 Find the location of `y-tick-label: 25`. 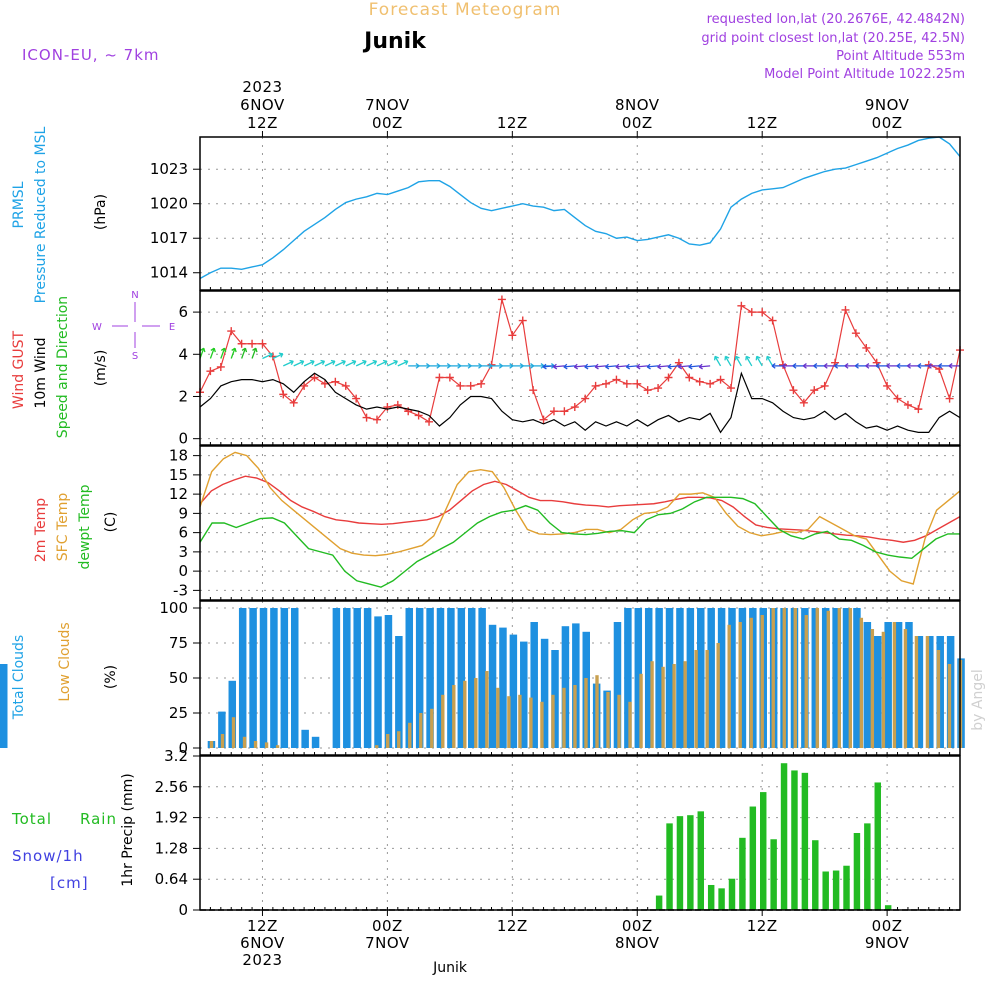

y-tick-label: 25 is located at coordinates (178, 713).